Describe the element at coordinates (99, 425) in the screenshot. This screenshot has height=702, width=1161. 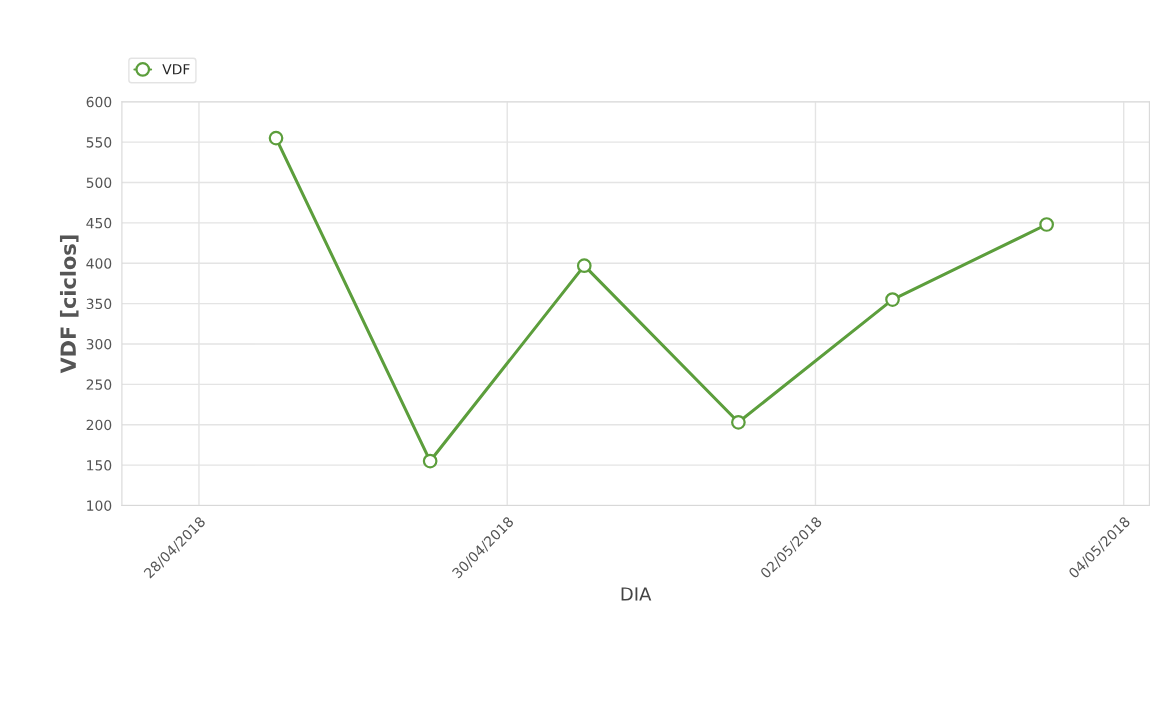
I see `y-tick-label: 200` at that location.